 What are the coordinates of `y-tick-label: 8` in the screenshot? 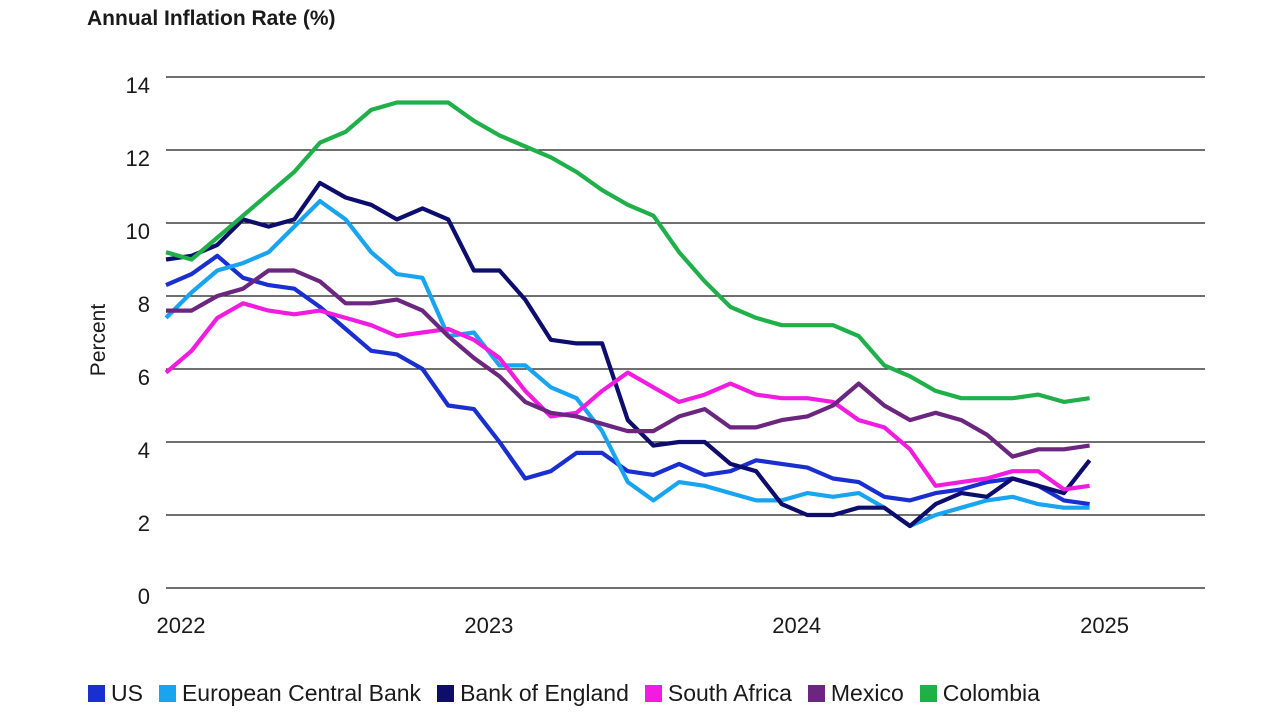 It's located at (144, 304).